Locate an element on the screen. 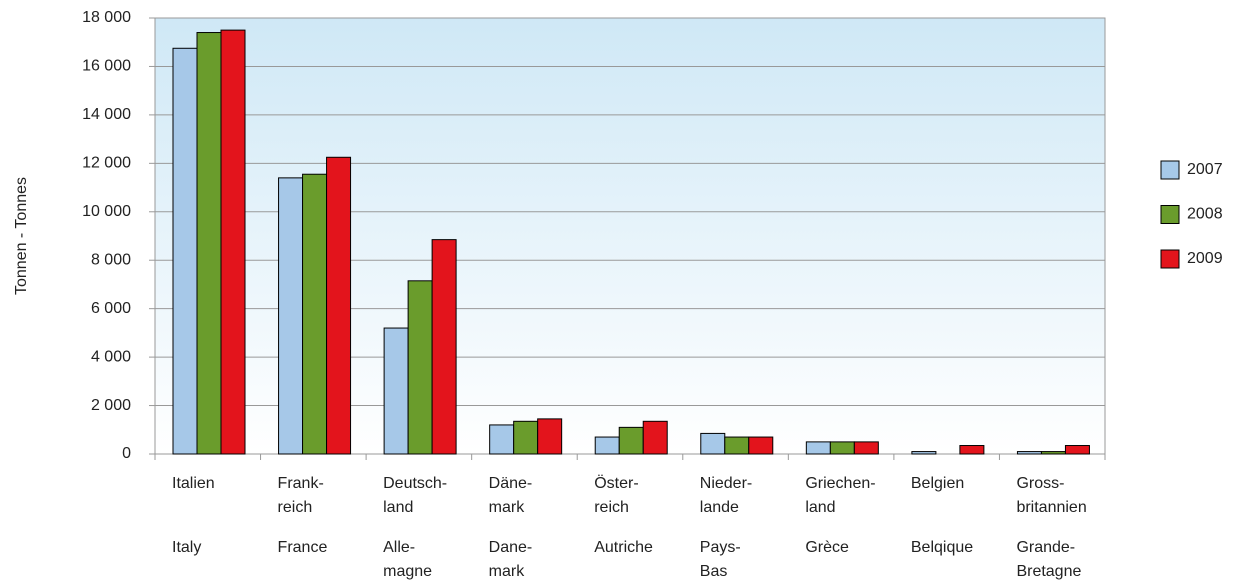 This screenshot has width=1248, height=583. x-tick-label: Grèce is located at coordinates (827, 547).